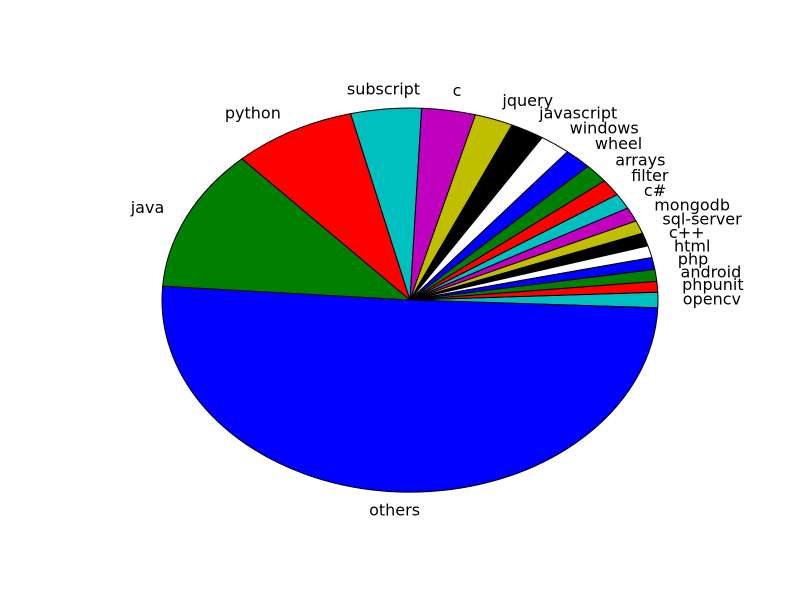 The width and height of the screenshot is (800, 600). What do you see at coordinates (655, 190) in the screenshot?
I see `slice-label-csharp: c#` at bounding box center [655, 190].